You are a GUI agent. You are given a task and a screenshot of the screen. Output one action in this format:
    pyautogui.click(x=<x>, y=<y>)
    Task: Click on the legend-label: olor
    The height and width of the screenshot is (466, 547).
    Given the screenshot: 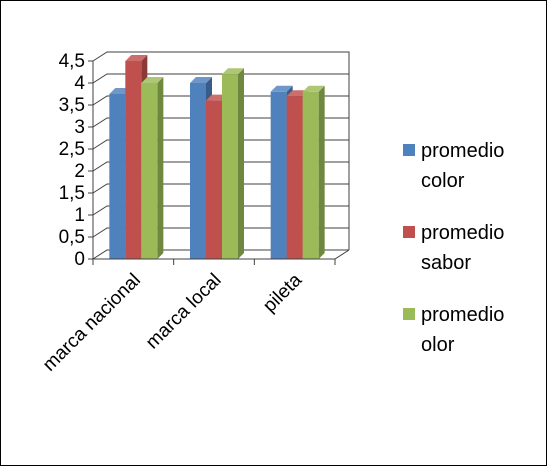 What is the action you would take?
    pyautogui.click(x=438, y=345)
    